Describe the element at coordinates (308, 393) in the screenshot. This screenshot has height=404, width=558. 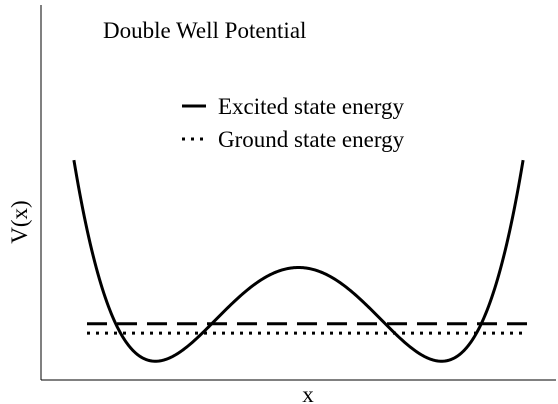
I see `x-axis-label: x` at that location.